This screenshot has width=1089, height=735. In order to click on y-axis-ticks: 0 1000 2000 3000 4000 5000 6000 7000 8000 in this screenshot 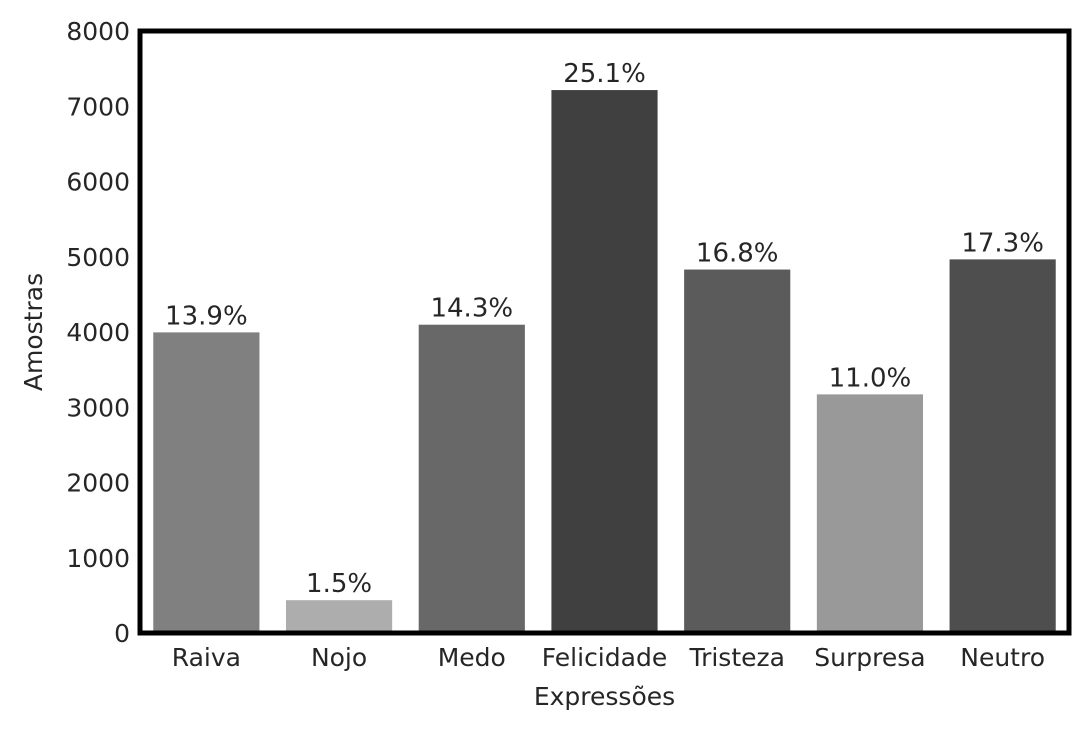, I will do `click(98, 332)`.